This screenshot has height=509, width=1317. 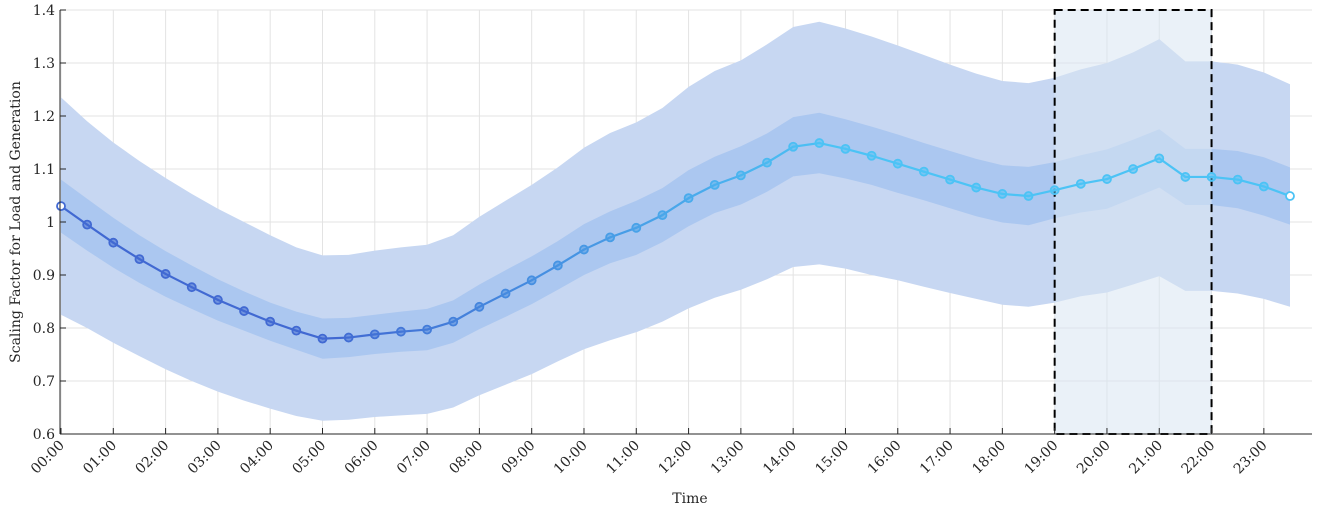 What do you see at coordinates (362, 458) in the screenshot?
I see `x-tick-label: 06:00` at bounding box center [362, 458].